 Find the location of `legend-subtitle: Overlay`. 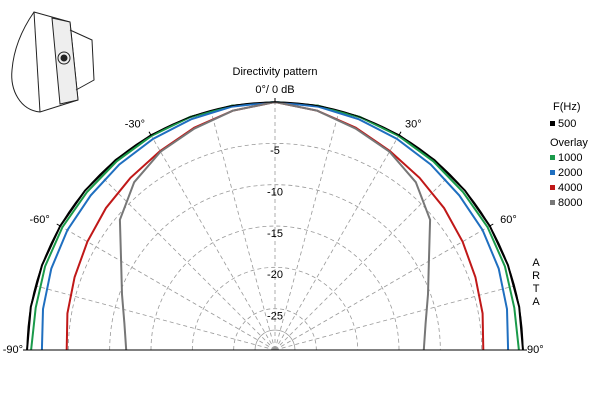

legend-subtitle: Overlay is located at coordinates (569, 143).